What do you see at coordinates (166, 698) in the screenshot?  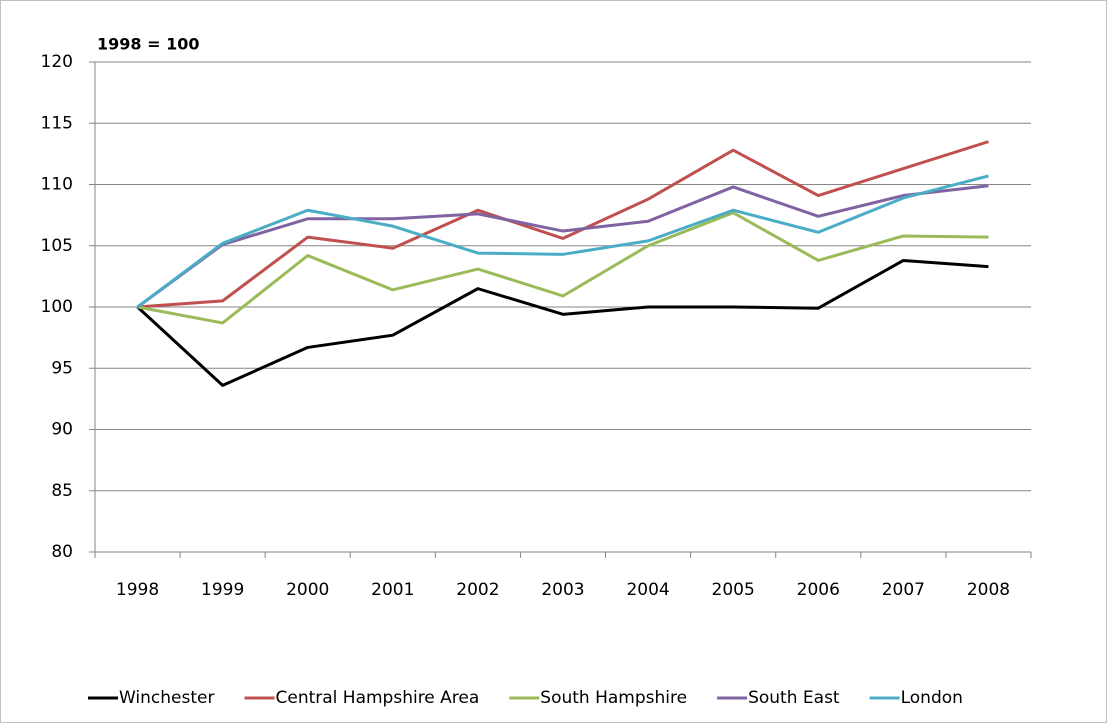 I see `legend-label: Winchester` at bounding box center [166, 698].